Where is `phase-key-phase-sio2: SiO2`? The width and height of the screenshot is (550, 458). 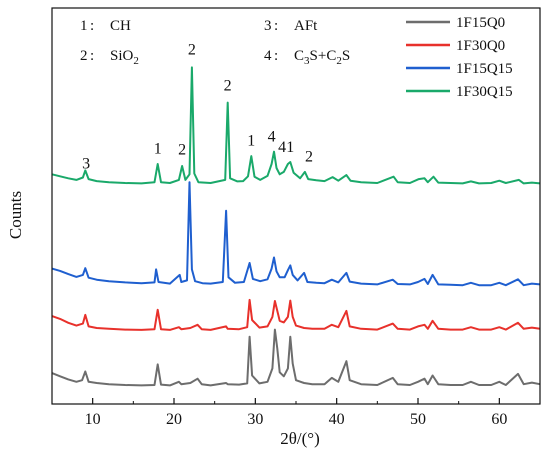 phase-key-phase-sio2: SiO2 is located at coordinates (124, 57).